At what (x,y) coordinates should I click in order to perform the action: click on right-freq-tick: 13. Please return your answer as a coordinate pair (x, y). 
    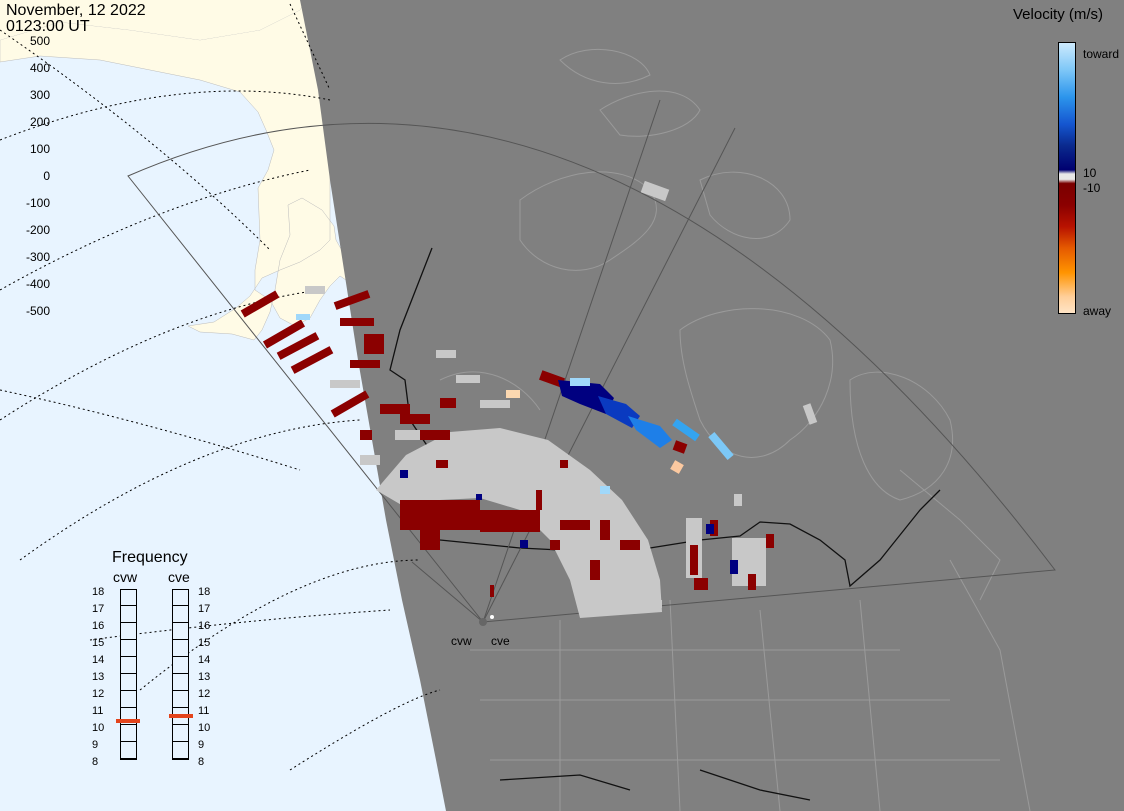
    Looking at the image, I should click on (204, 677).